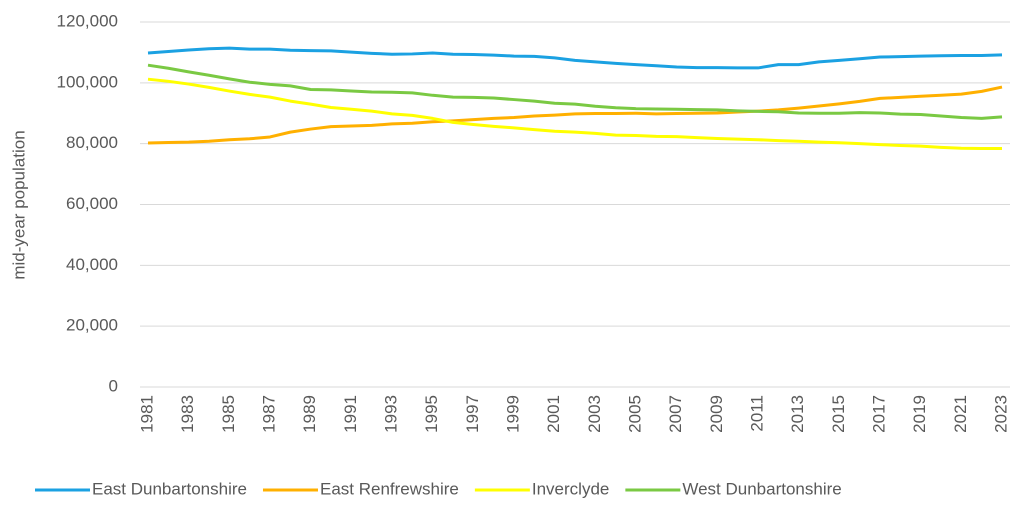 The width and height of the screenshot is (1012, 507). Describe the element at coordinates (553, 414) in the screenshot. I see `x-tick-label: 2001` at that location.